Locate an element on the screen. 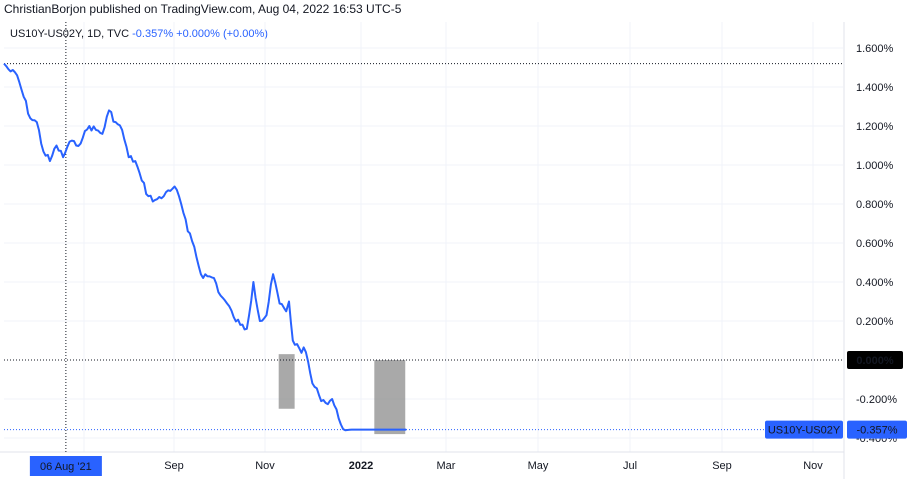 The width and height of the screenshot is (913, 479). y-tick-label: 0.200% is located at coordinates (875, 322).